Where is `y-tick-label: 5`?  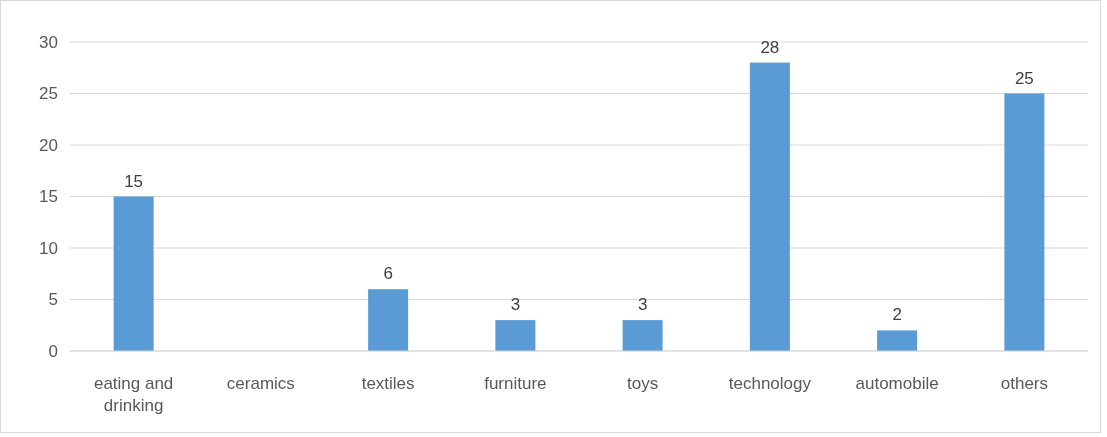 y-tick-label: 5 is located at coordinates (53, 300).